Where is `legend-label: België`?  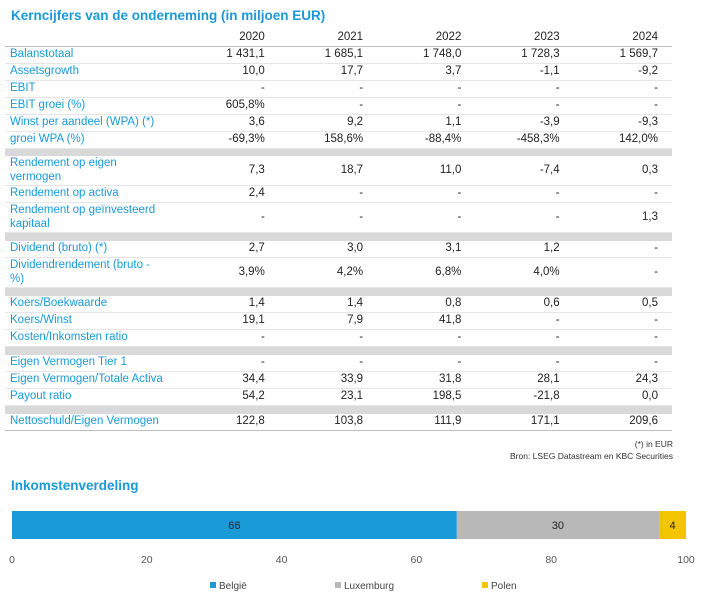
legend-label: België is located at coordinates (233, 586).